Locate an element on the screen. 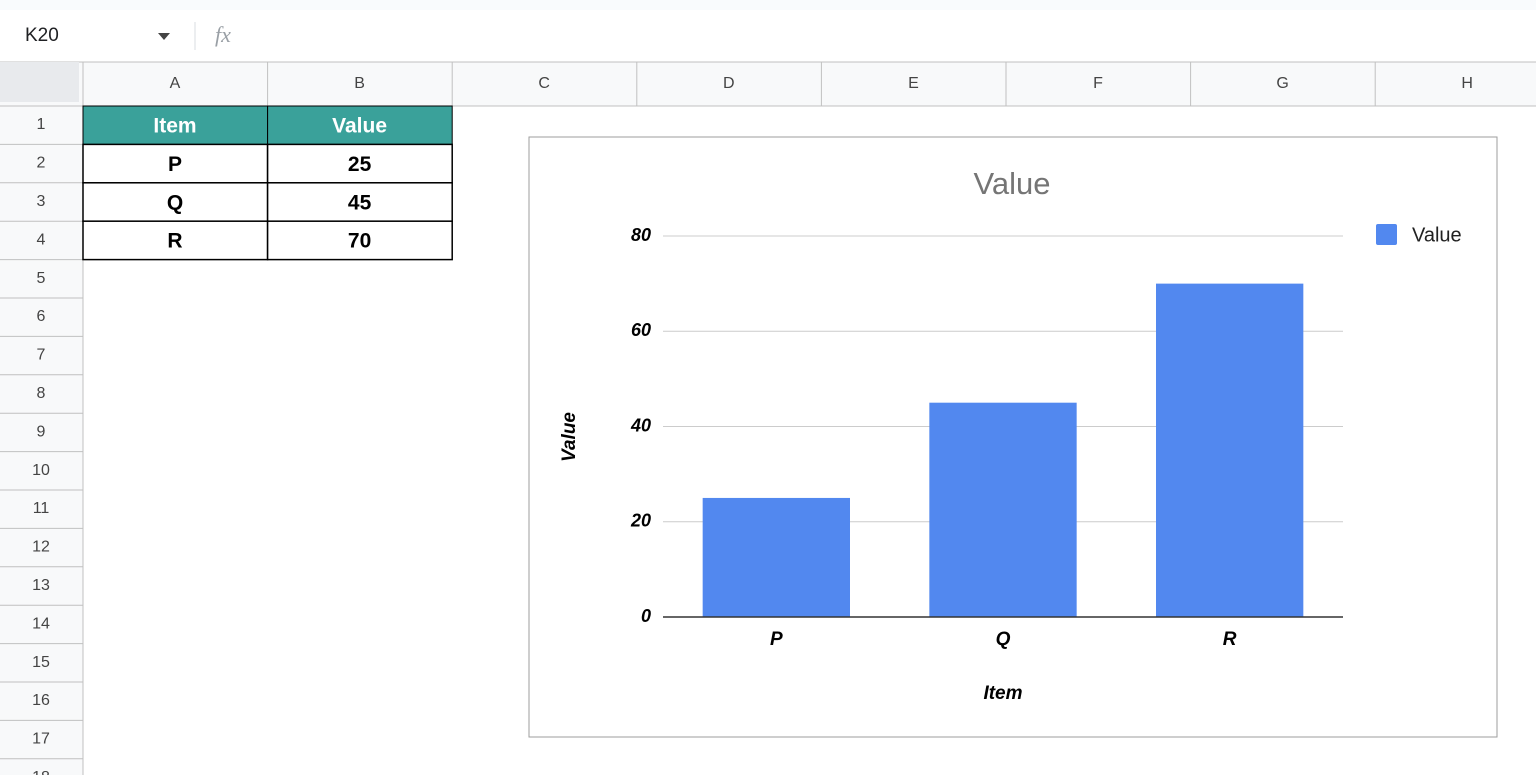 Image resolution: width=1536 pixels, height=780 pixels. header-cell is located at coordinates (360, 125).